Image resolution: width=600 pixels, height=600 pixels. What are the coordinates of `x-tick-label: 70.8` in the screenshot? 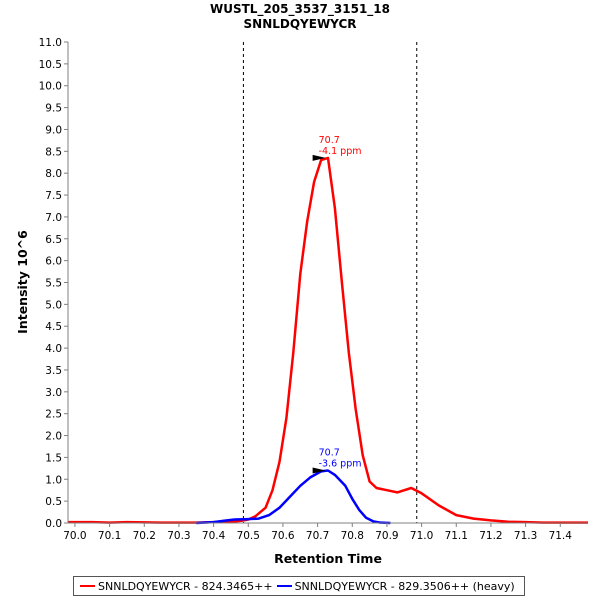 It's located at (352, 536).